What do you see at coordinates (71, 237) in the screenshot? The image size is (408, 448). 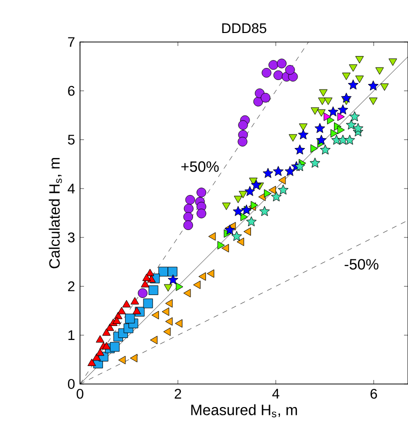 I see `y-tick-label: 3` at bounding box center [71, 237].